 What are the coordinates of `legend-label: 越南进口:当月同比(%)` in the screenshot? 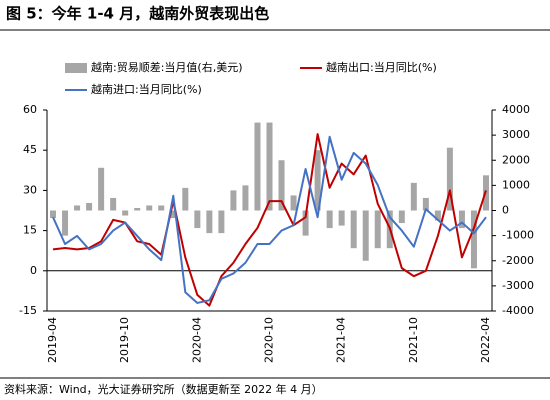 It's located at (146, 89).